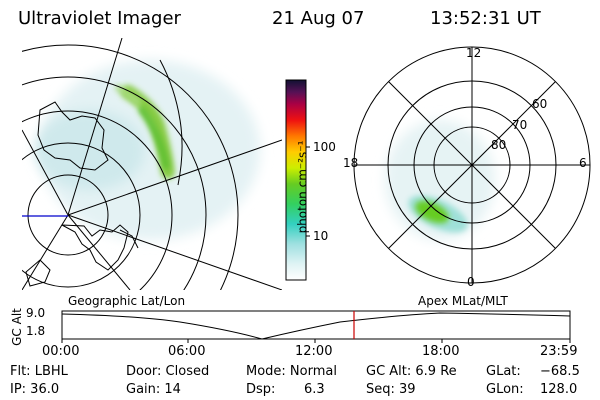 The image size is (600, 400). I want to click on colorbar-tick-label: 100, so click(324, 147).